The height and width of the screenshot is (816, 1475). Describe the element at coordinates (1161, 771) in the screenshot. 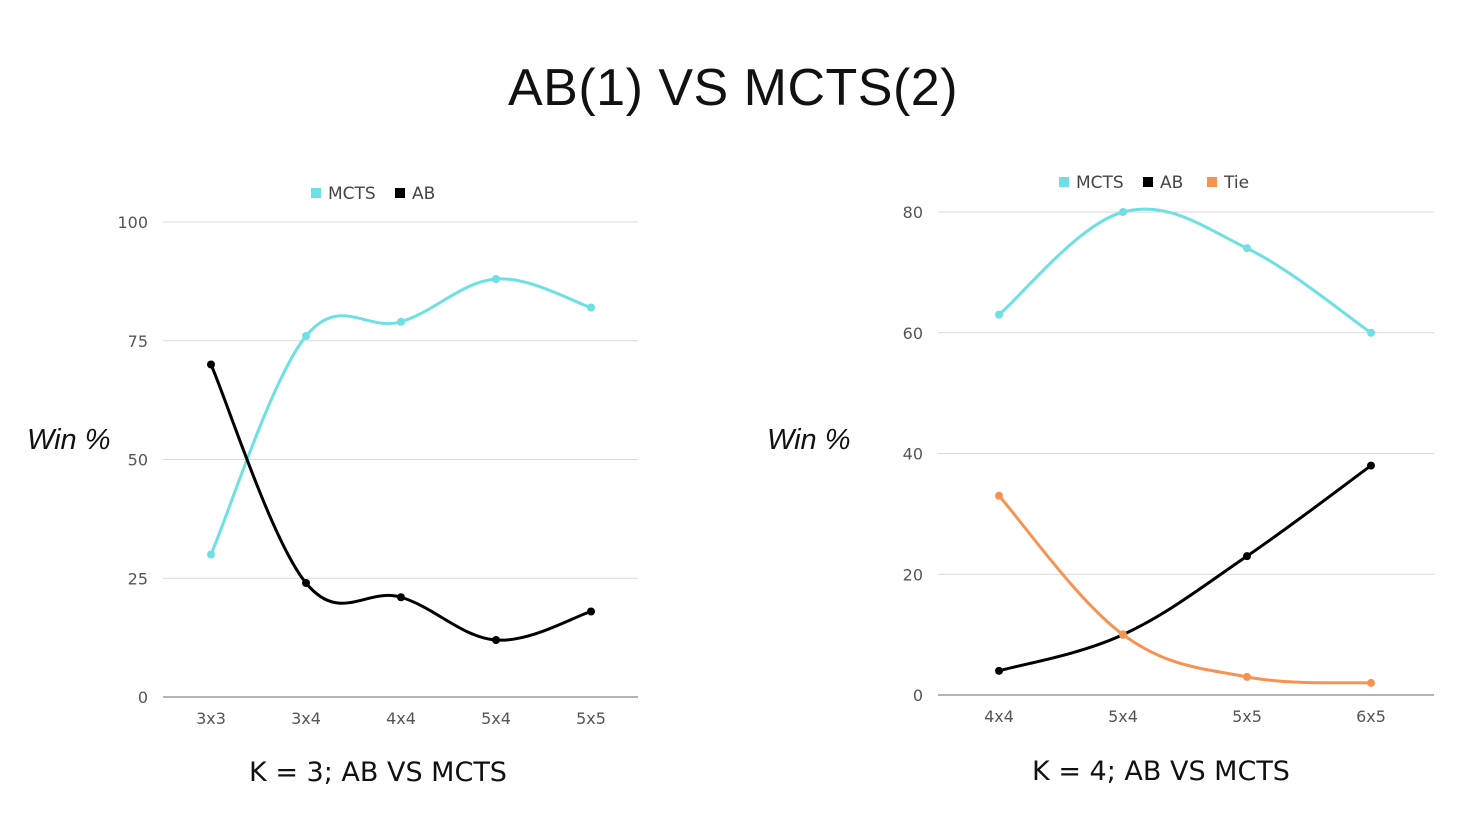

I see `right-chart-title: K = 4; AB VS MCTS` at that location.